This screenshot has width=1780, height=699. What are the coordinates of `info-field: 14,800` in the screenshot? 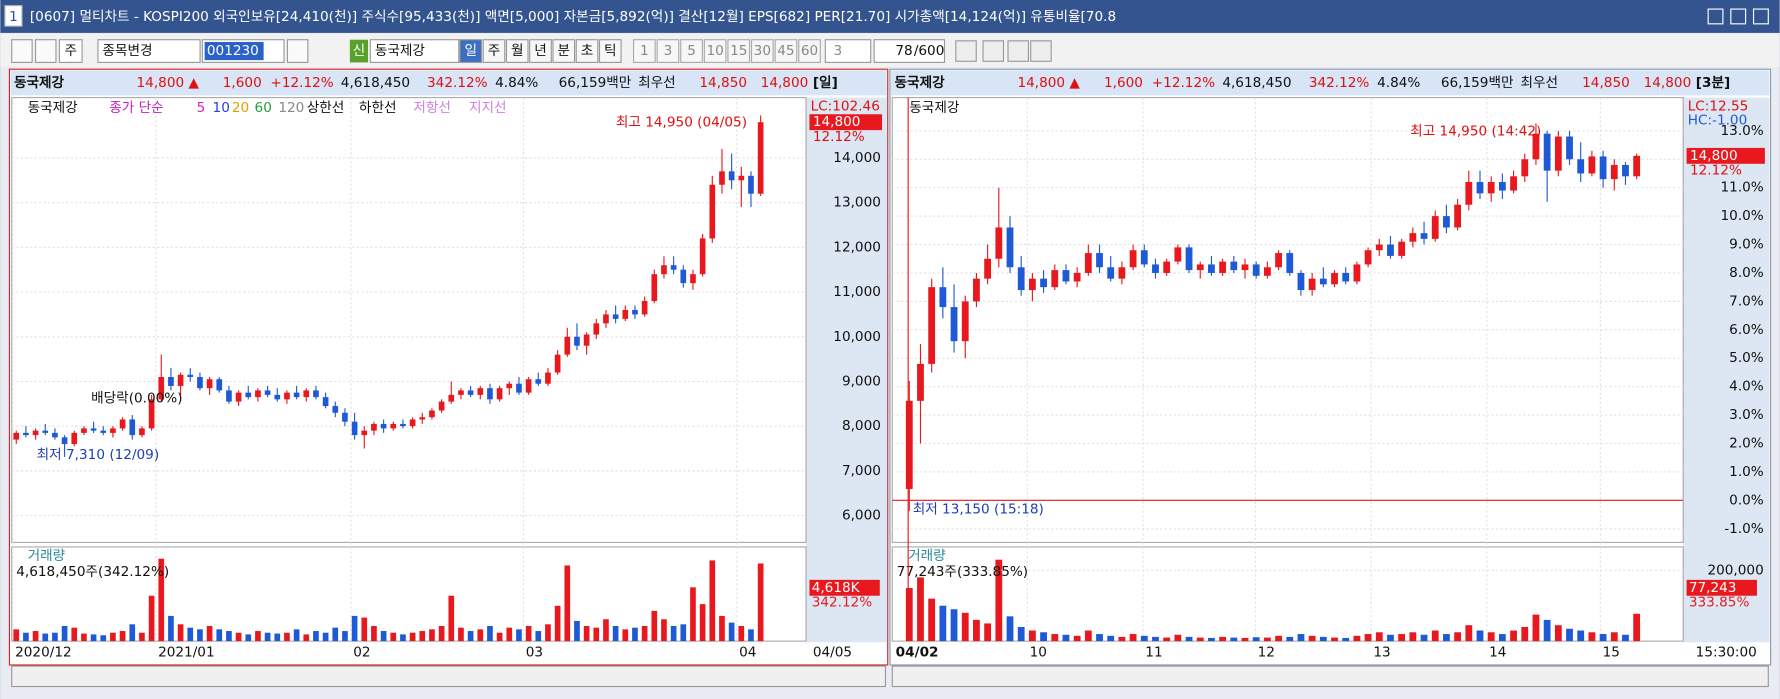 It's located at (1668, 83).